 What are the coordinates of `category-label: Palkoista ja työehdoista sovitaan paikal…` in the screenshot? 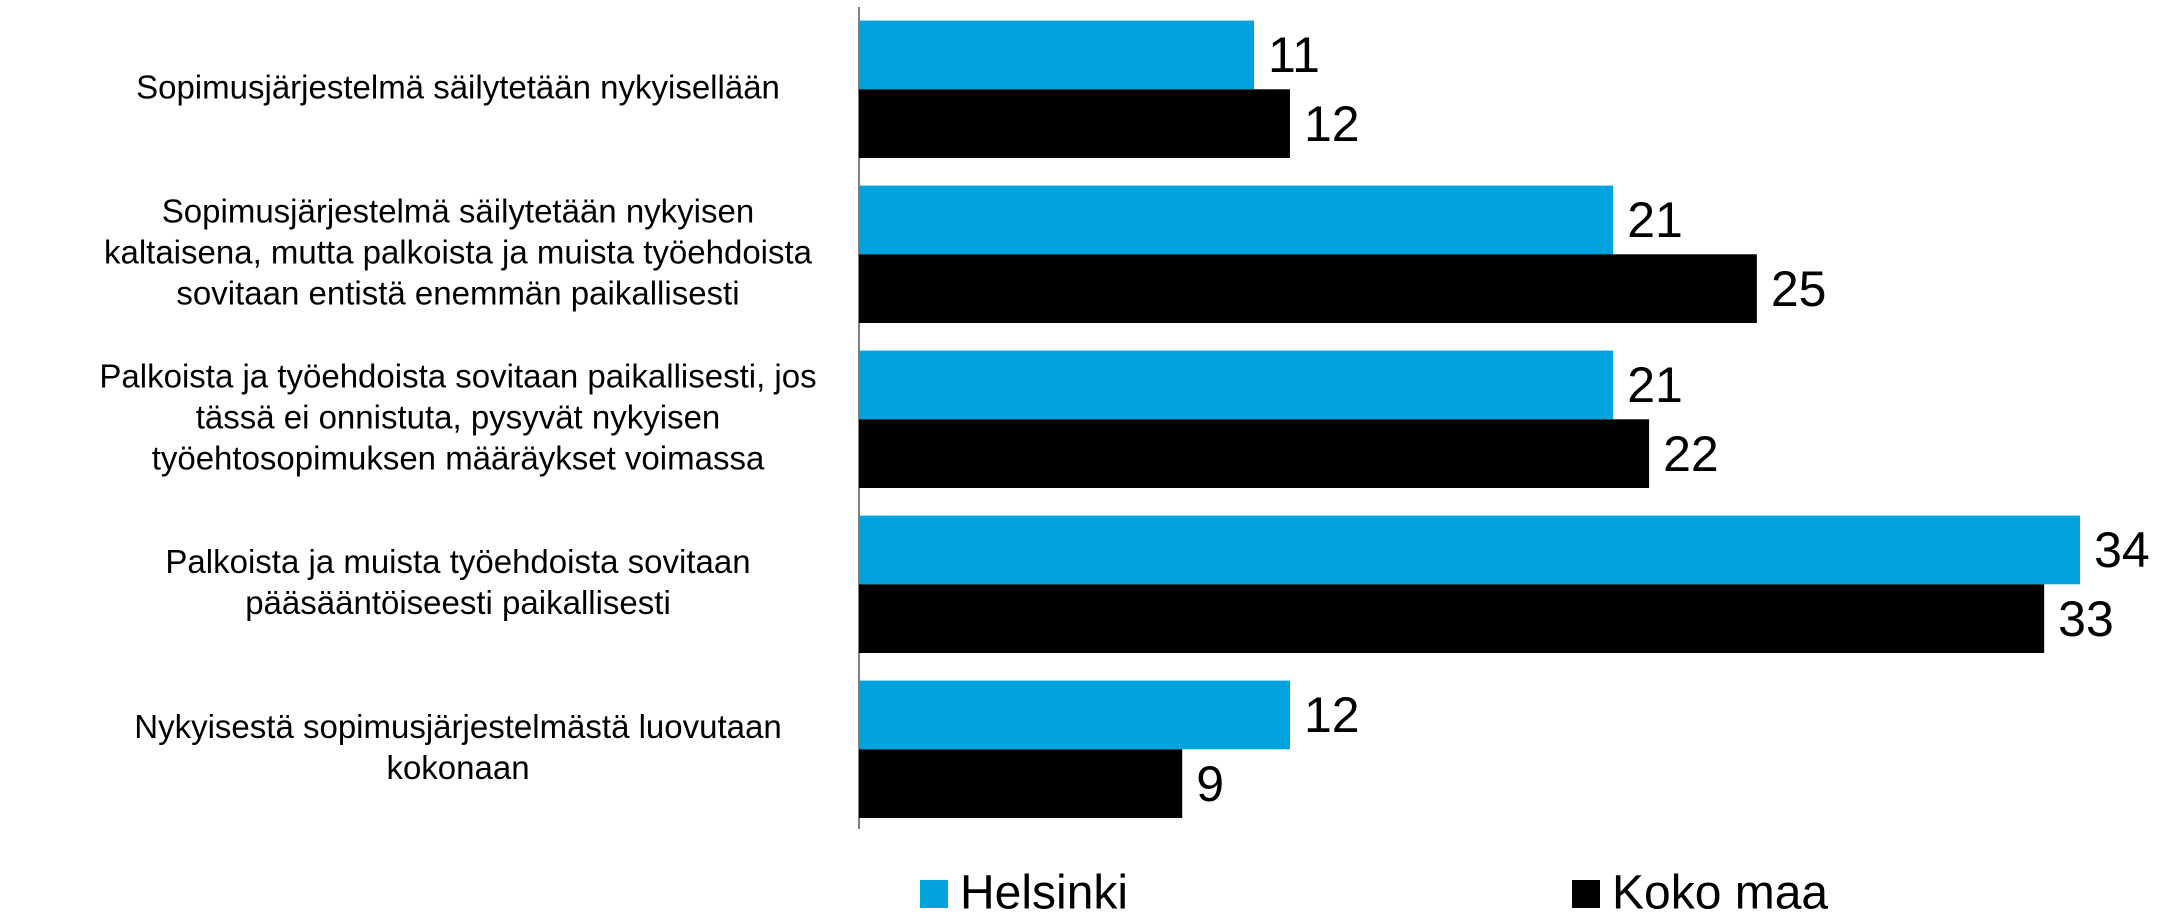 It's located at (457, 416).